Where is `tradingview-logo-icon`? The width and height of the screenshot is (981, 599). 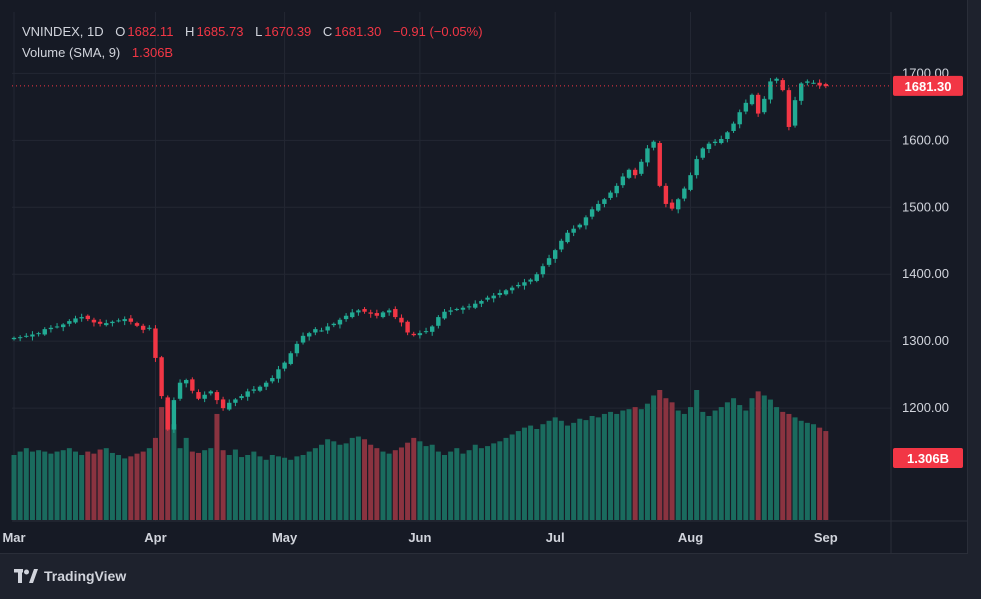 tradingview-logo-icon is located at coordinates (26, 576).